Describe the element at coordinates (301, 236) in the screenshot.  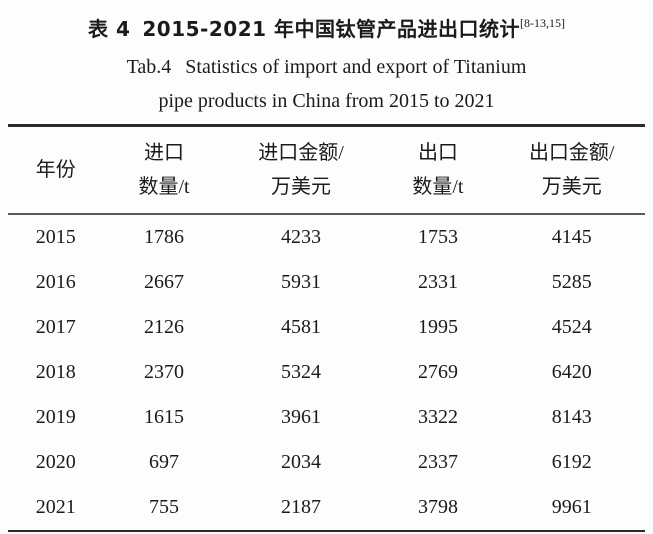
I see `value-cell: 4233` at that location.